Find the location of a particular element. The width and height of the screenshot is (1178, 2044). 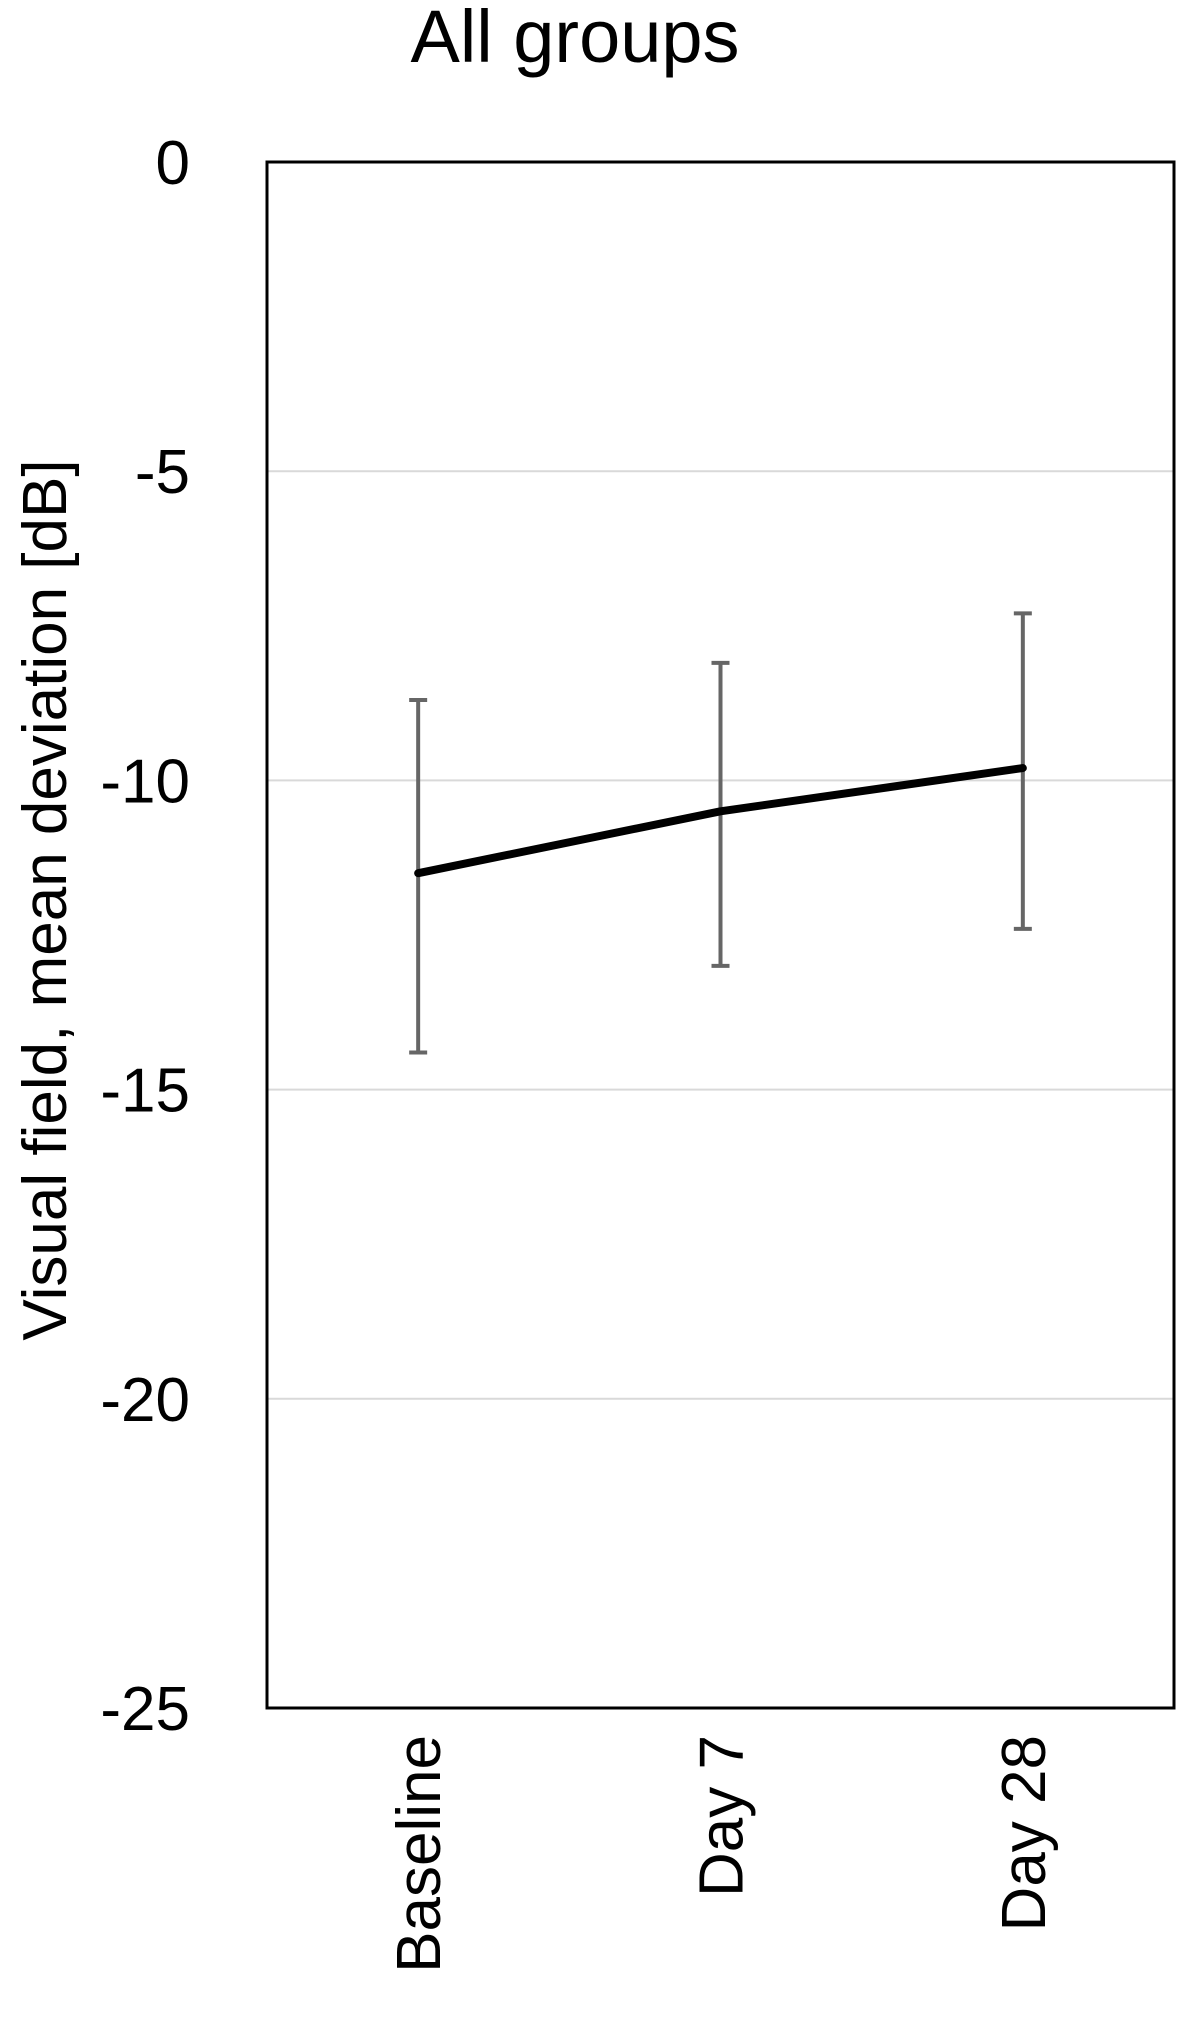

y-tick-label: -10 is located at coordinates (145, 781).